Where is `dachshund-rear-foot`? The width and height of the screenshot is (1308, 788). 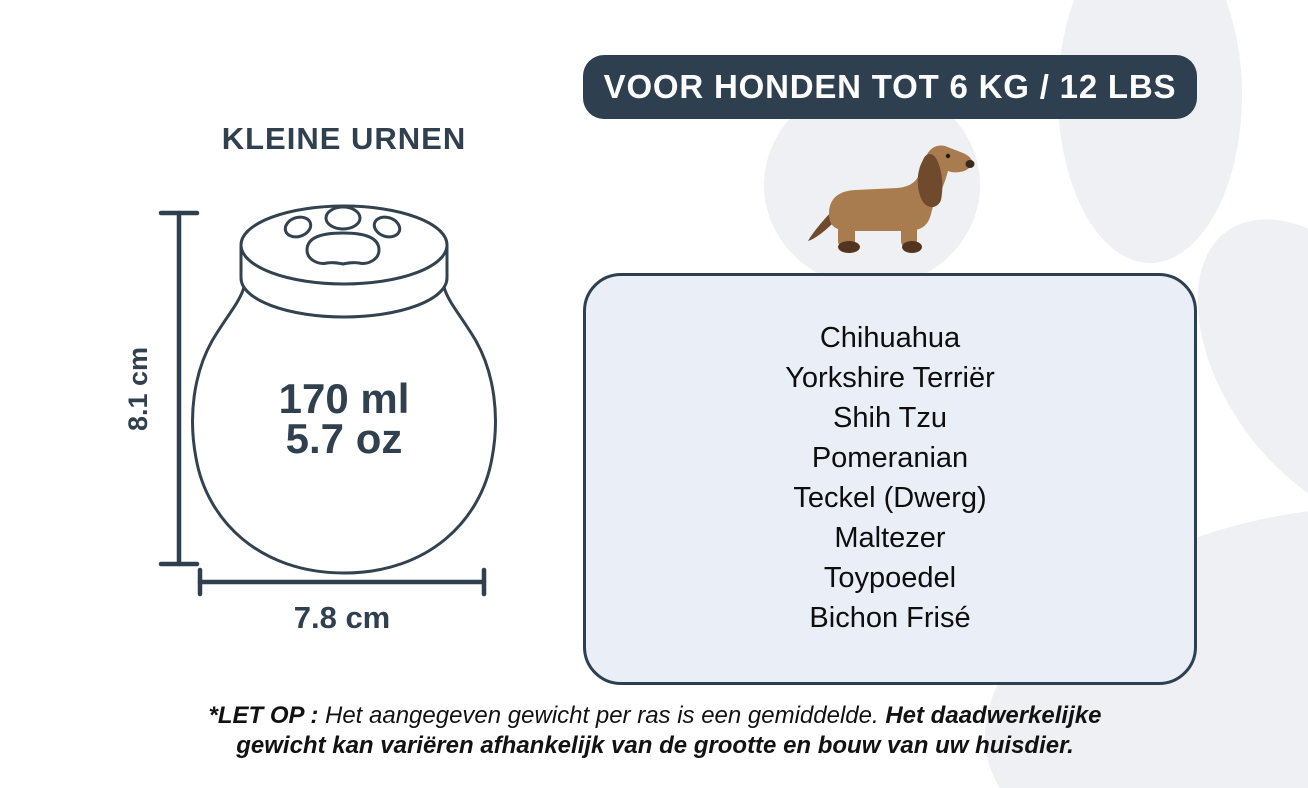
dachshund-rear-foot is located at coordinates (849, 247).